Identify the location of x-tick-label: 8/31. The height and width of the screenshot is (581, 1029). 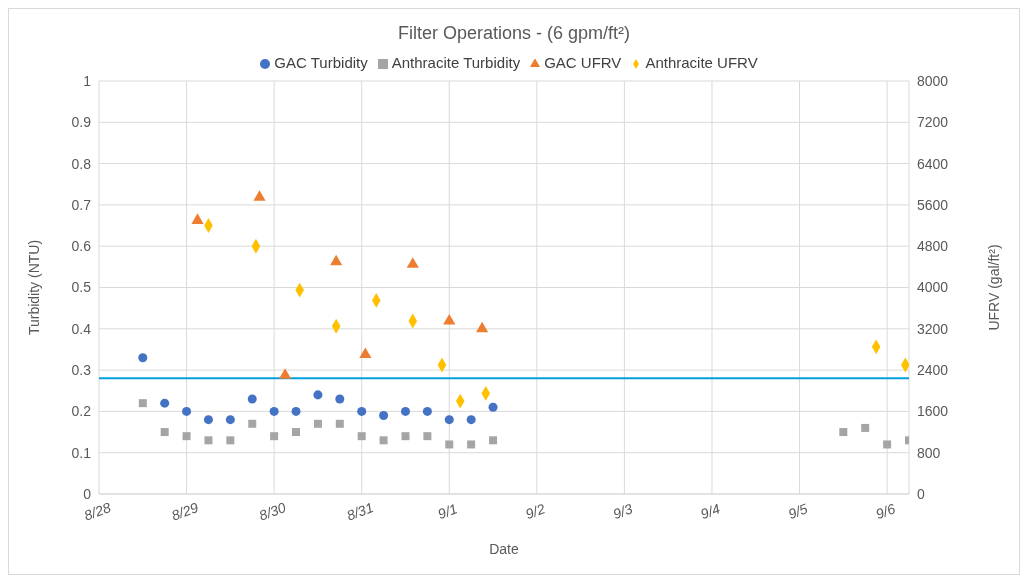
(360, 511).